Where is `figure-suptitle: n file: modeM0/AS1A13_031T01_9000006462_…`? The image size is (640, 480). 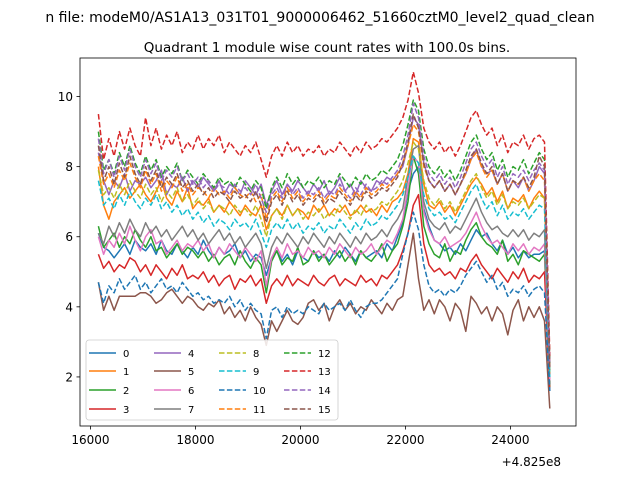 figure-suptitle: n file: modeM0/AS1A13_031T01_9000006462_… is located at coordinates (319, 18).